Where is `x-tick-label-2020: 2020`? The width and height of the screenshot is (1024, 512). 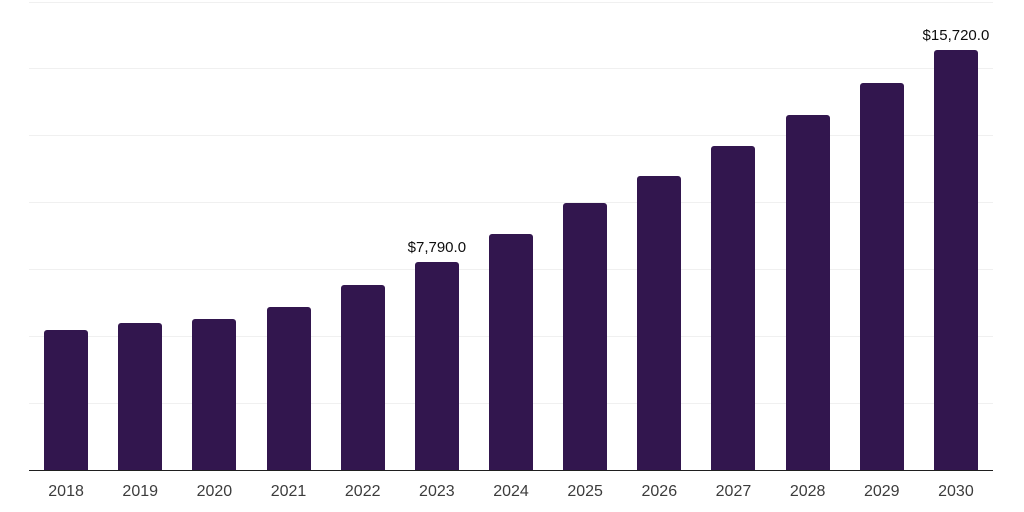
x-tick-label-2020: 2020 is located at coordinates (214, 491).